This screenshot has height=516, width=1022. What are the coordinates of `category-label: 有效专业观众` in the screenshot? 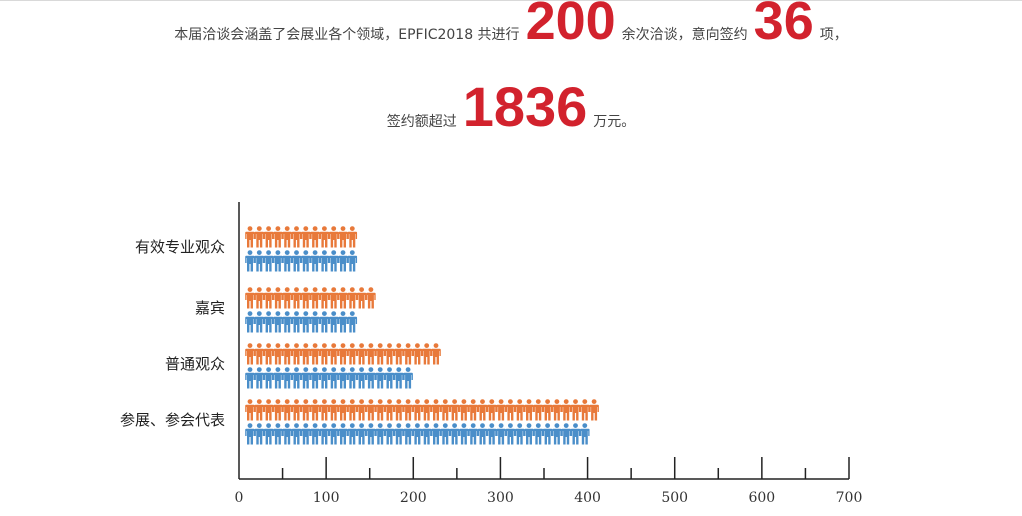 It's located at (179, 247).